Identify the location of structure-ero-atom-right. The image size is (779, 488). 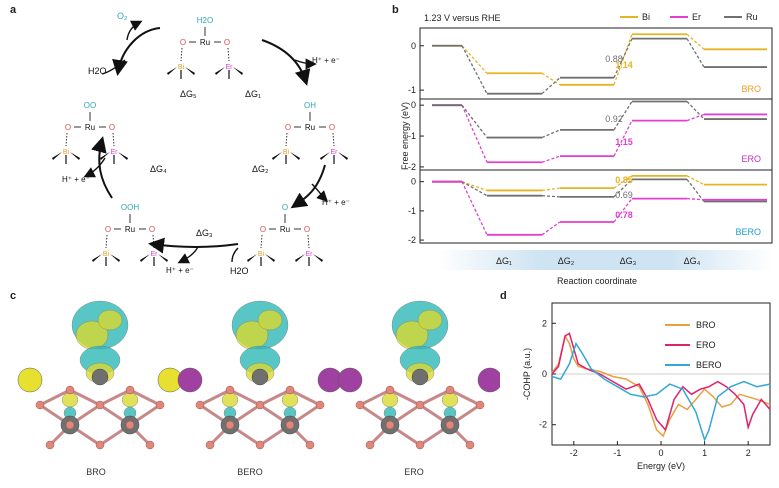
(488, 380).